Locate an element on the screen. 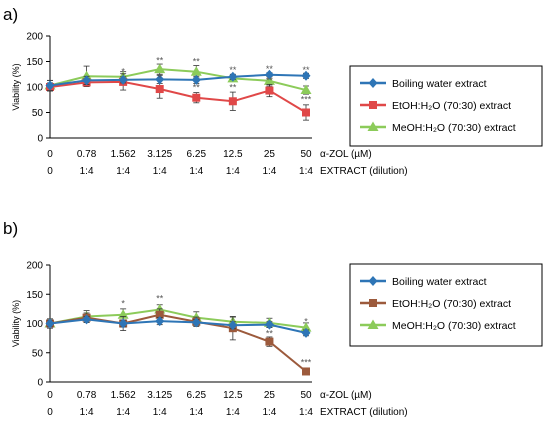 Image resolution: width=550 pixels, height=421 pixels. panel-b-legend-label: Boiling water extract is located at coordinates (439, 282).